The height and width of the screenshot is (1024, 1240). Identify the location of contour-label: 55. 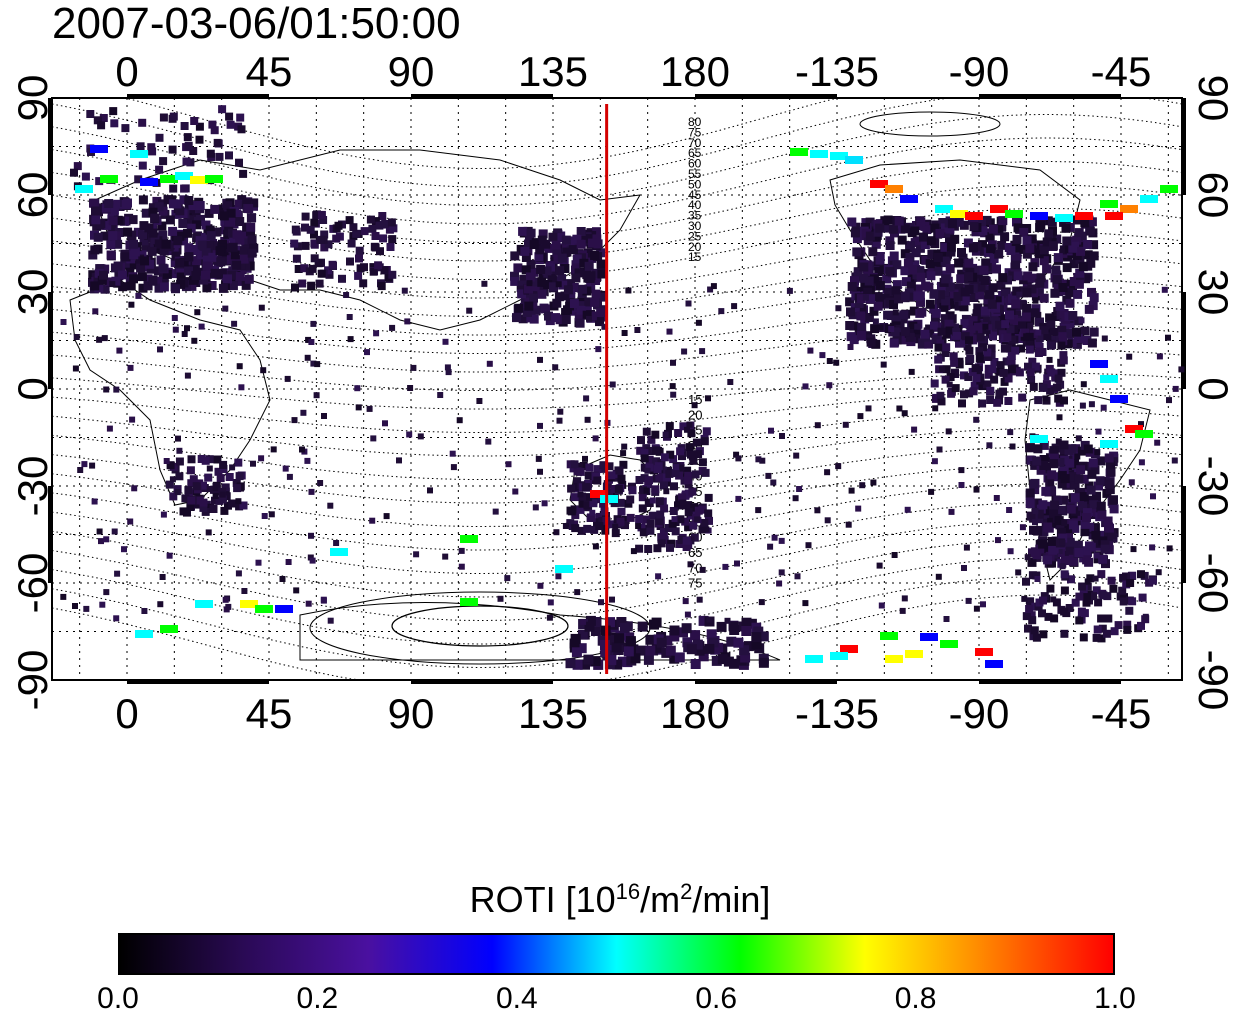
(695, 174).